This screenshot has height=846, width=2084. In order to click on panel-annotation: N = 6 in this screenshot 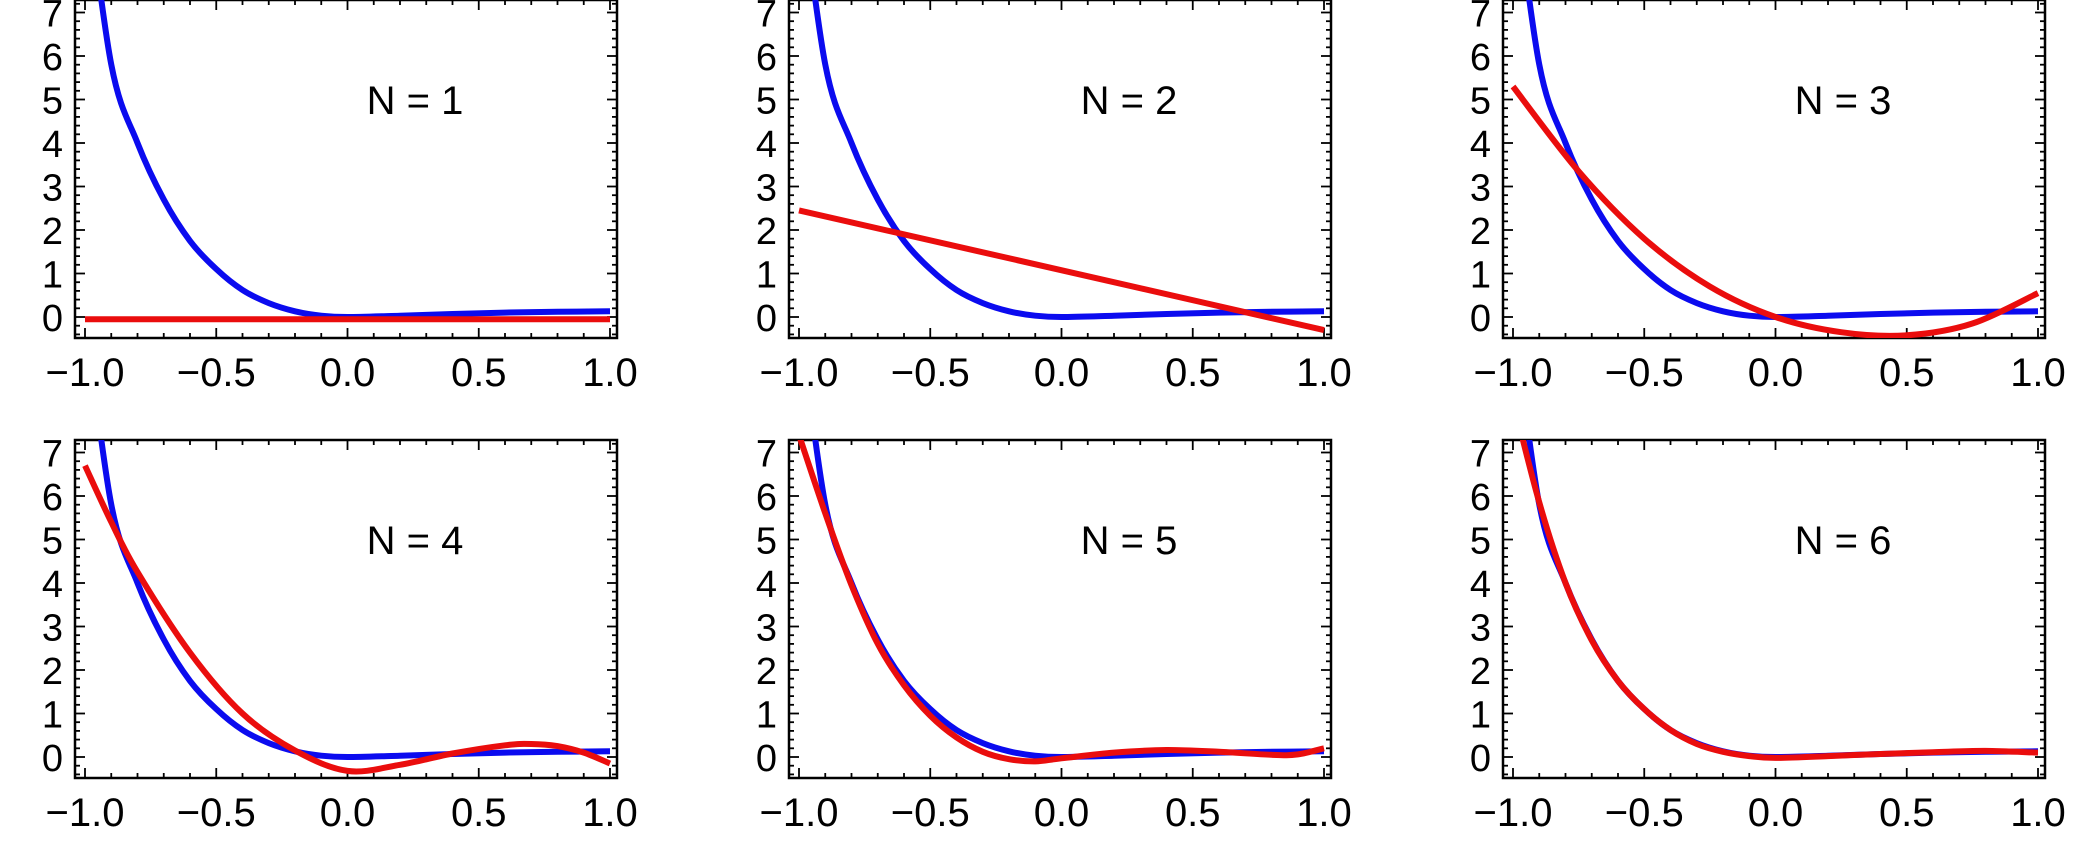, I will do `click(1843, 541)`.